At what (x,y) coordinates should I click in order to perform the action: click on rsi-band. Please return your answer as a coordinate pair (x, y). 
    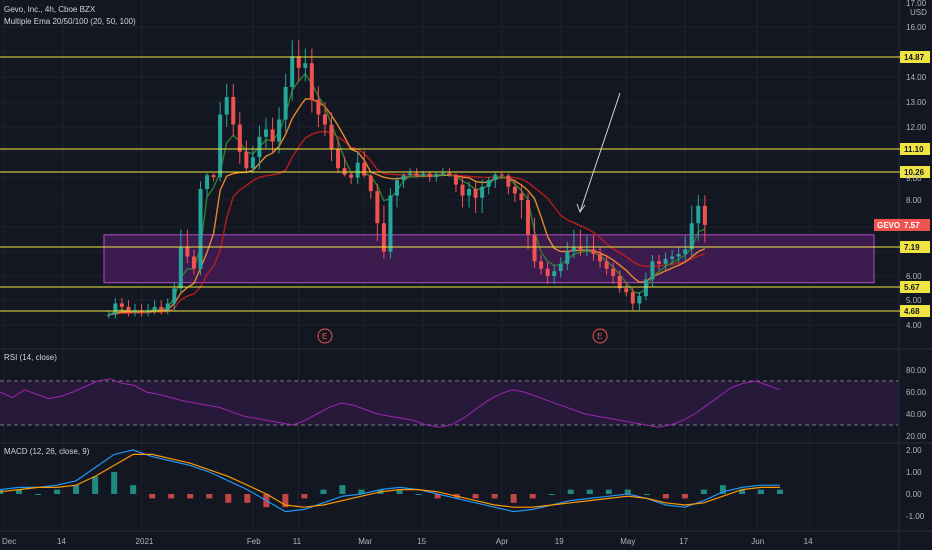
    Looking at the image, I should click on (449, 403).